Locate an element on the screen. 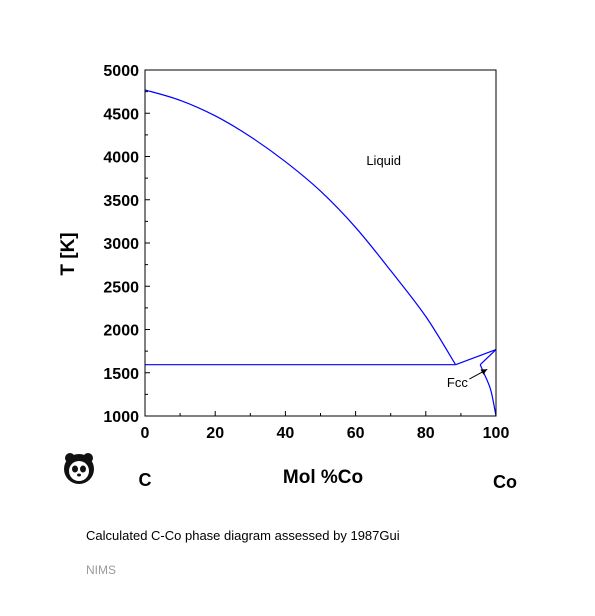 The image size is (595, 616). x-axis-title: Mol %Co is located at coordinates (323, 477).